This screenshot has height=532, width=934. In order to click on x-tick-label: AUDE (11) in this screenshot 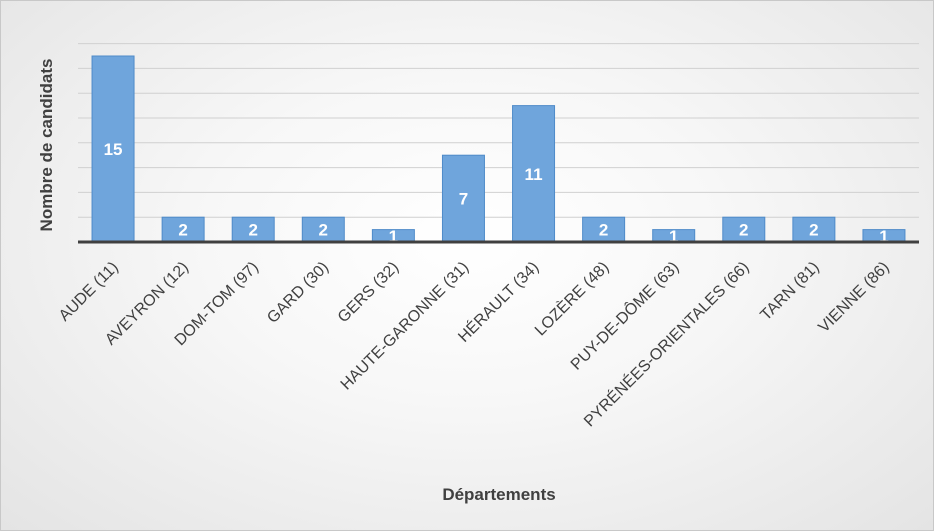, I will do `click(89, 292)`.